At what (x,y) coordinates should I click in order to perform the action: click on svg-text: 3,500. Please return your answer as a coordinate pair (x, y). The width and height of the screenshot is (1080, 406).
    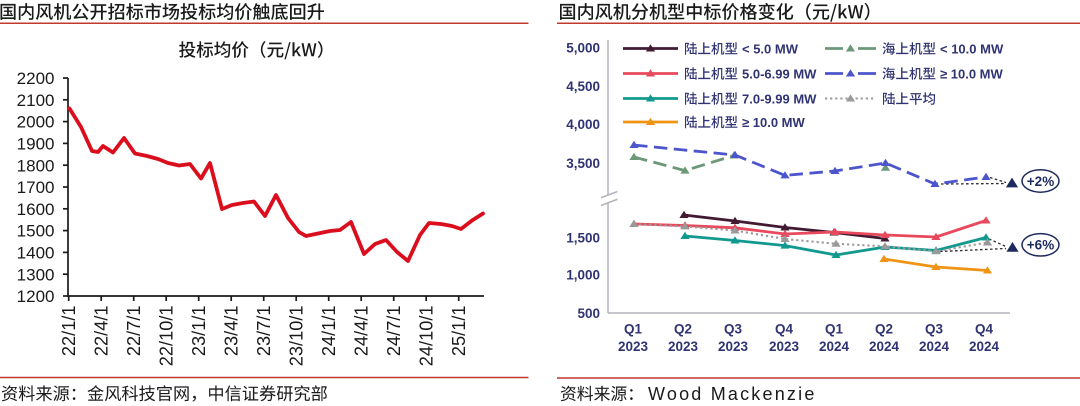
    Looking at the image, I should click on (583, 163).